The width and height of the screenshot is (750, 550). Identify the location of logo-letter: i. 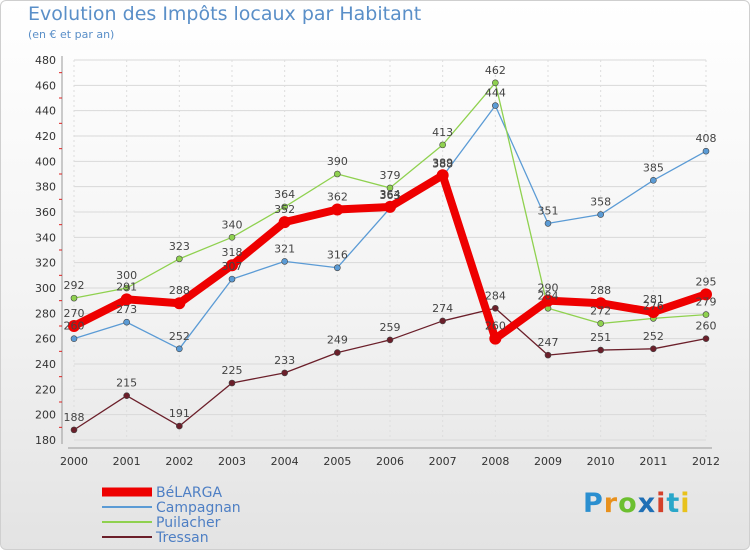
(685, 503).